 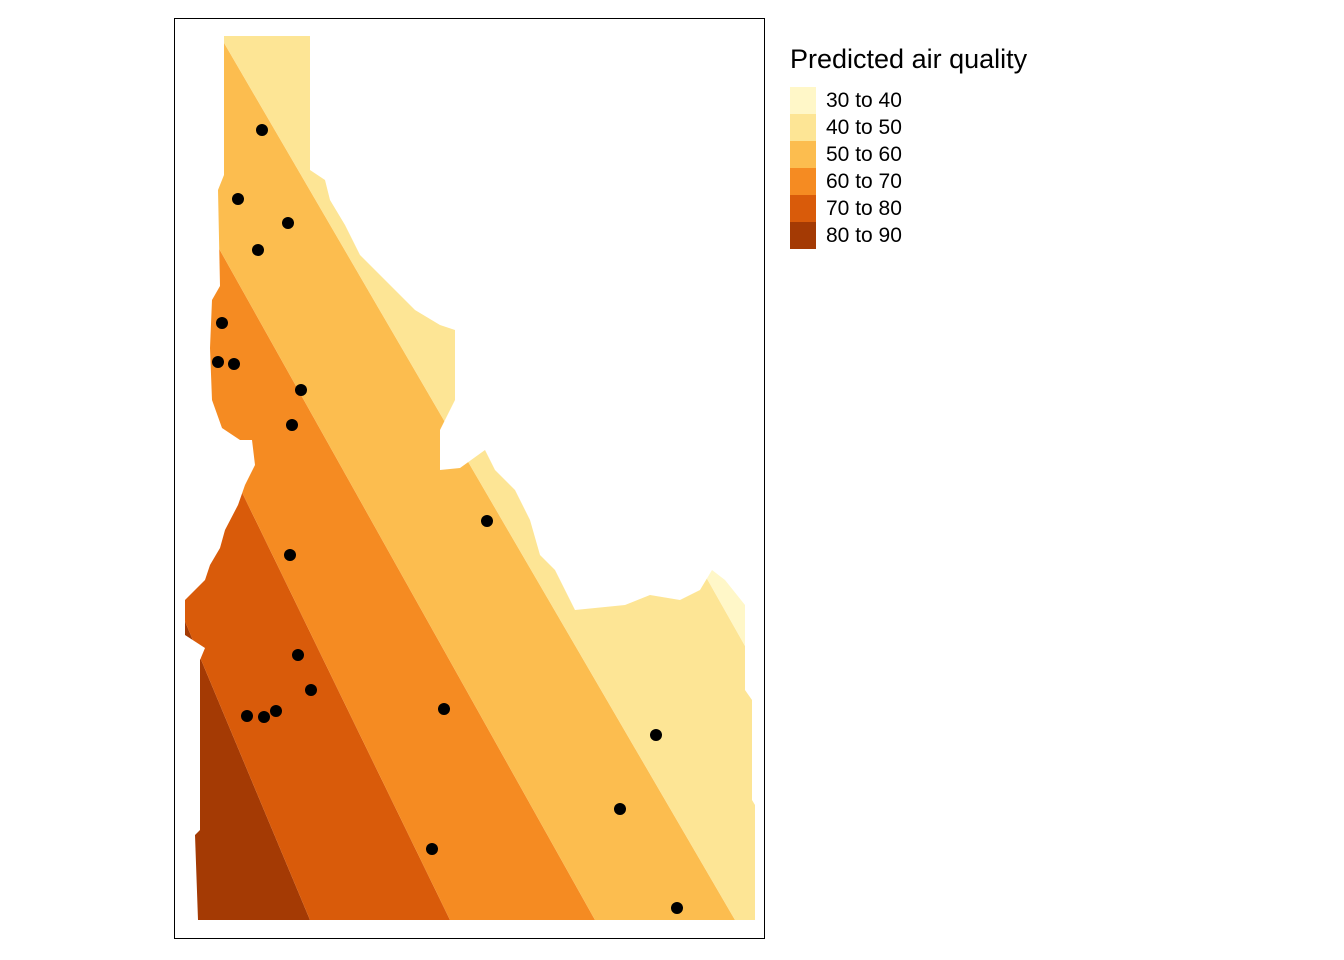 I want to click on legend-item: 60 to 70, so click(x=908, y=181).